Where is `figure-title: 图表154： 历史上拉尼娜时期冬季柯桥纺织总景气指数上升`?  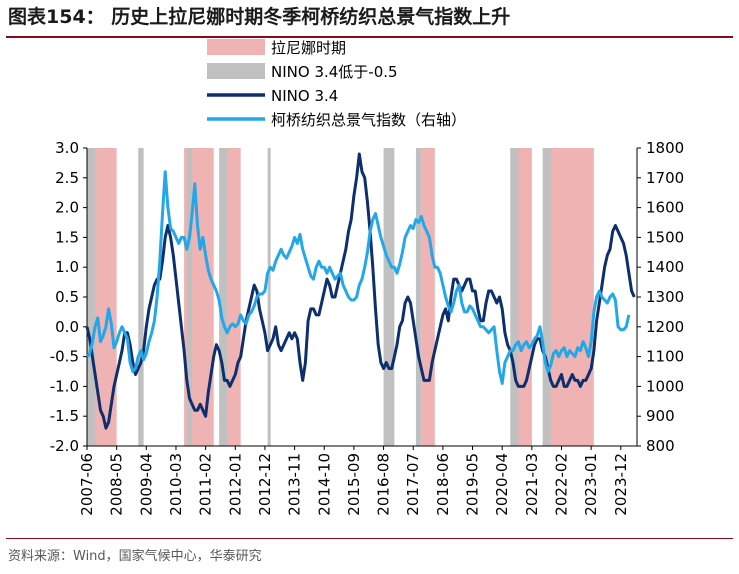
figure-title: 图表154： 历史上拉尼娜时期冬季柯桥纺织总景气指数上升 is located at coordinates (259, 17).